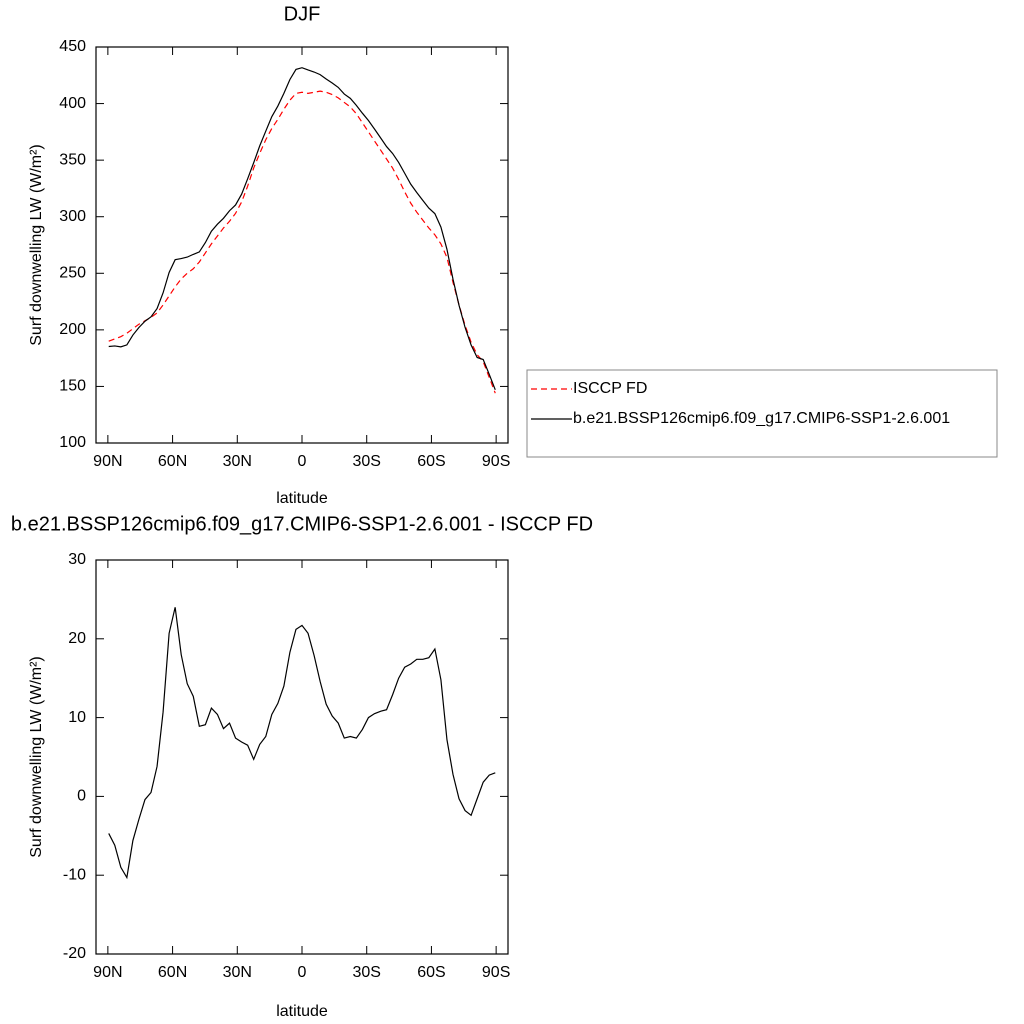  What do you see at coordinates (72, 329) in the screenshot?
I see `y-tick-label: 200` at bounding box center [72, 329].